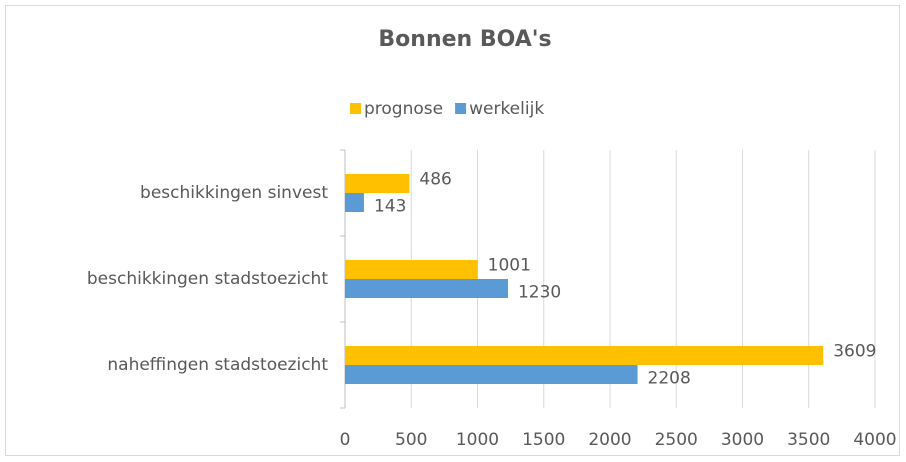 This screenshot has height=462, width=906. I want to click on x-tick-label: 500, so click(411, 440).